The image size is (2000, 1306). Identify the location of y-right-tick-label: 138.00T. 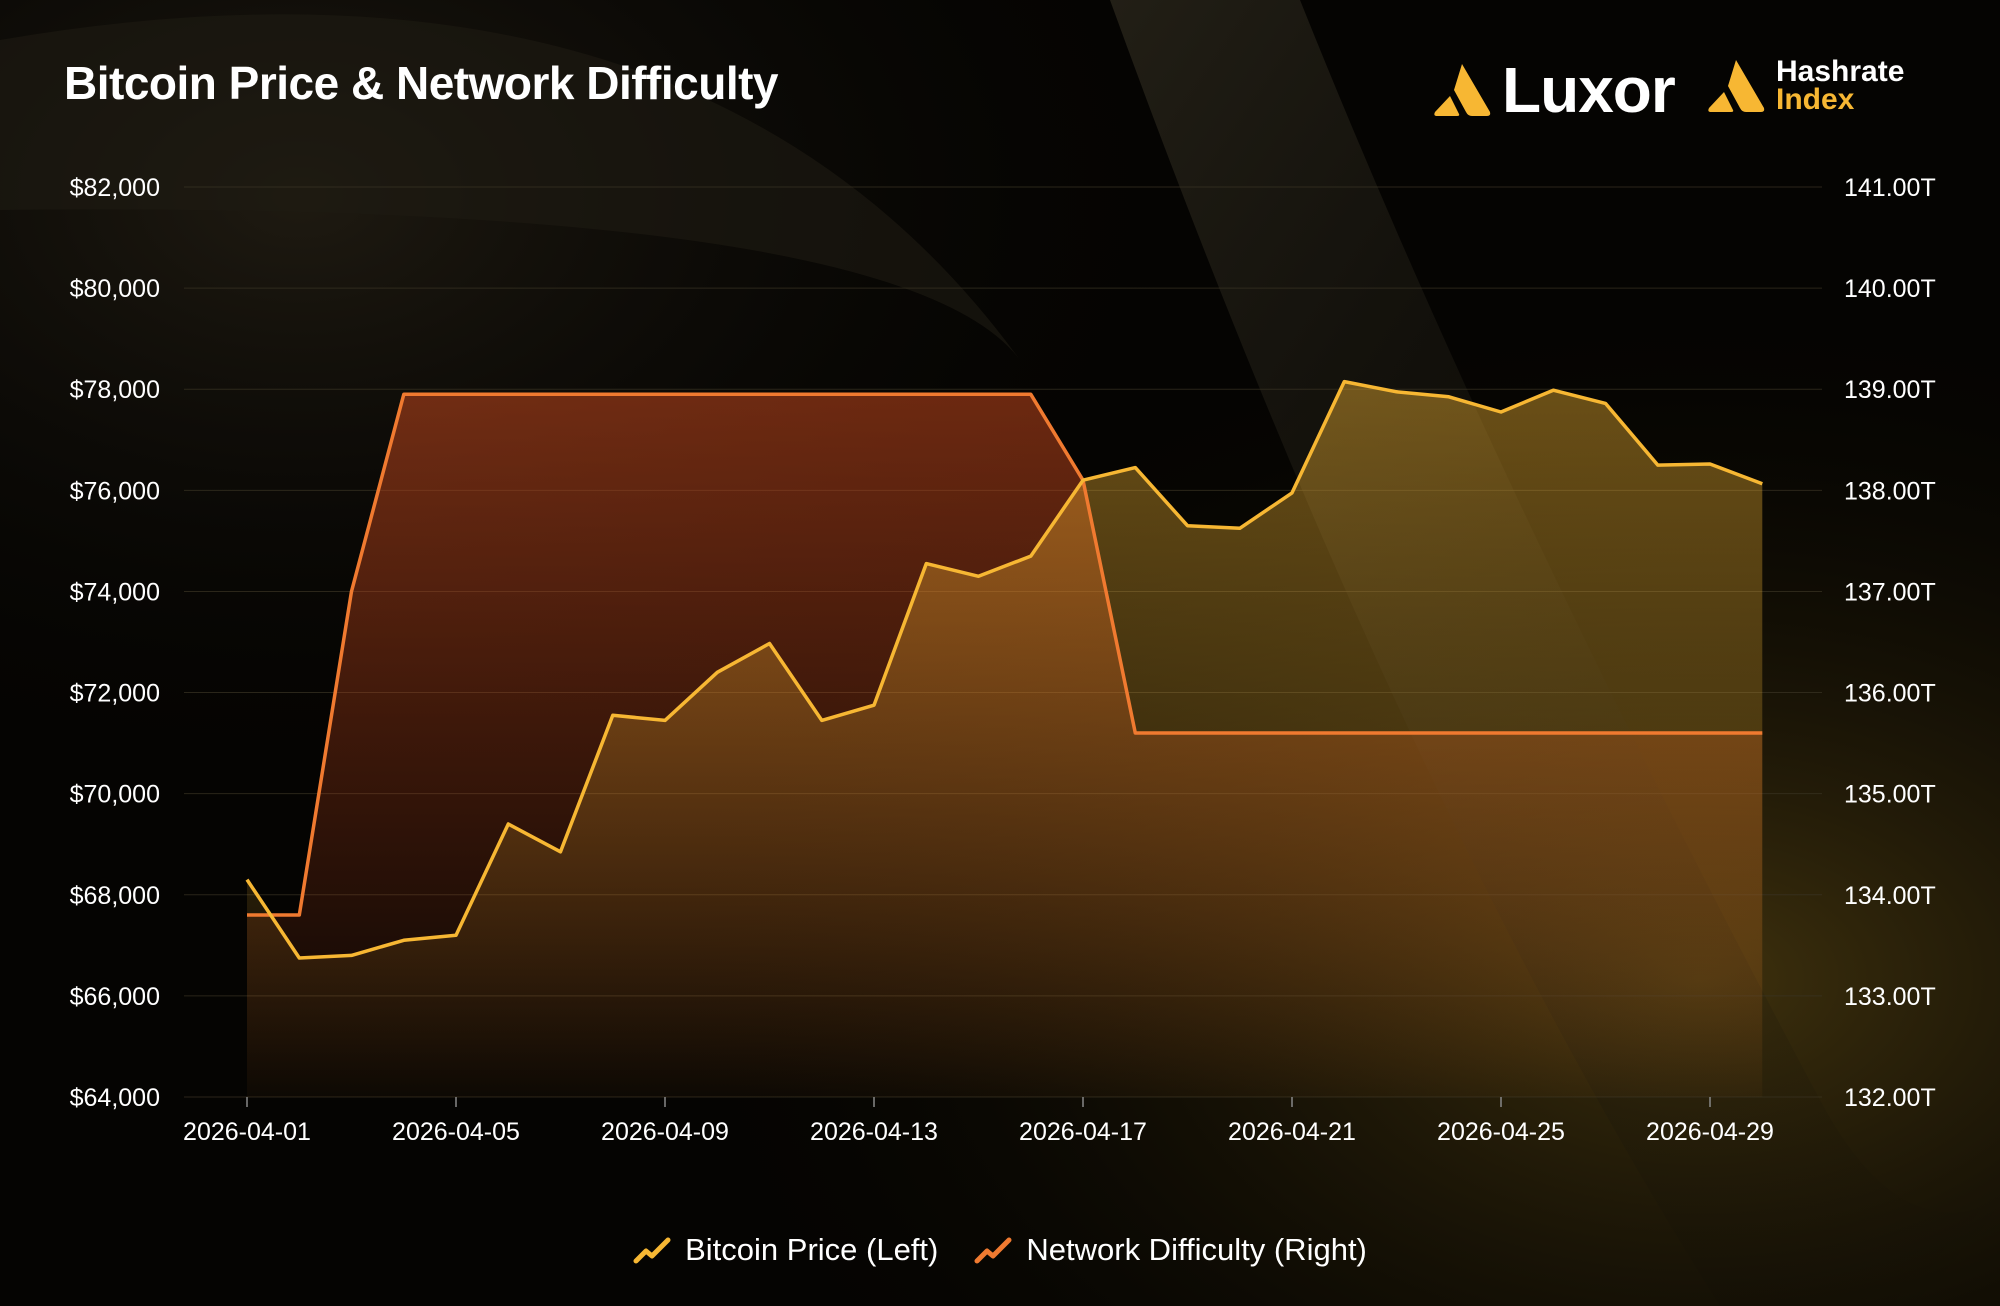
(1890, 491).